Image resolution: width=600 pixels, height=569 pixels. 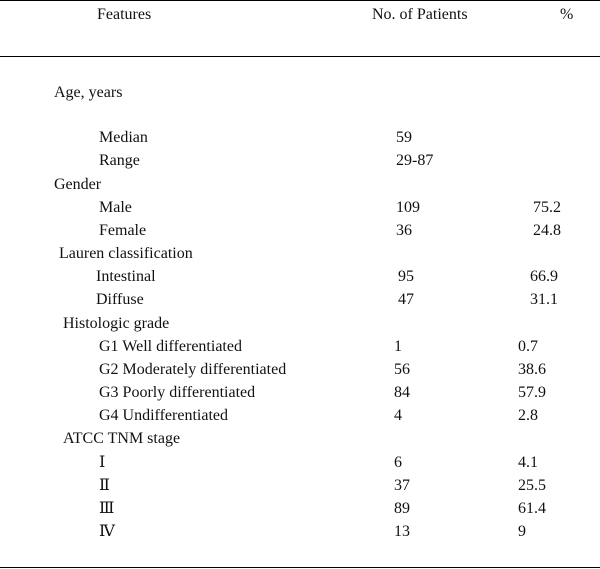 I want to click on percent-value: 61.4, so click(x=532, y=508).